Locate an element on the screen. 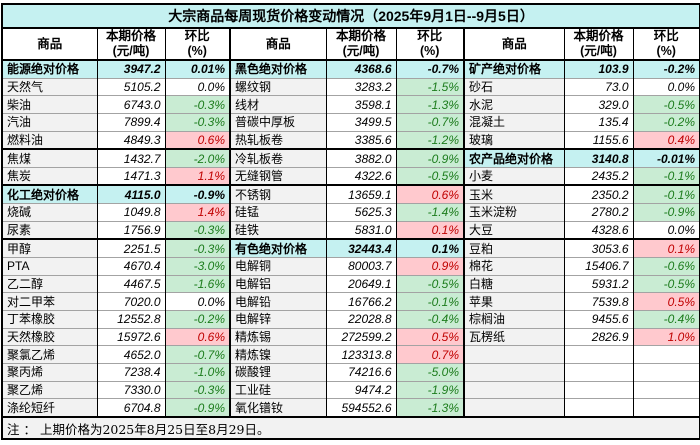 The image size is (700, 445). price-cell: 13659.1 is located at coordinates (360, 194).